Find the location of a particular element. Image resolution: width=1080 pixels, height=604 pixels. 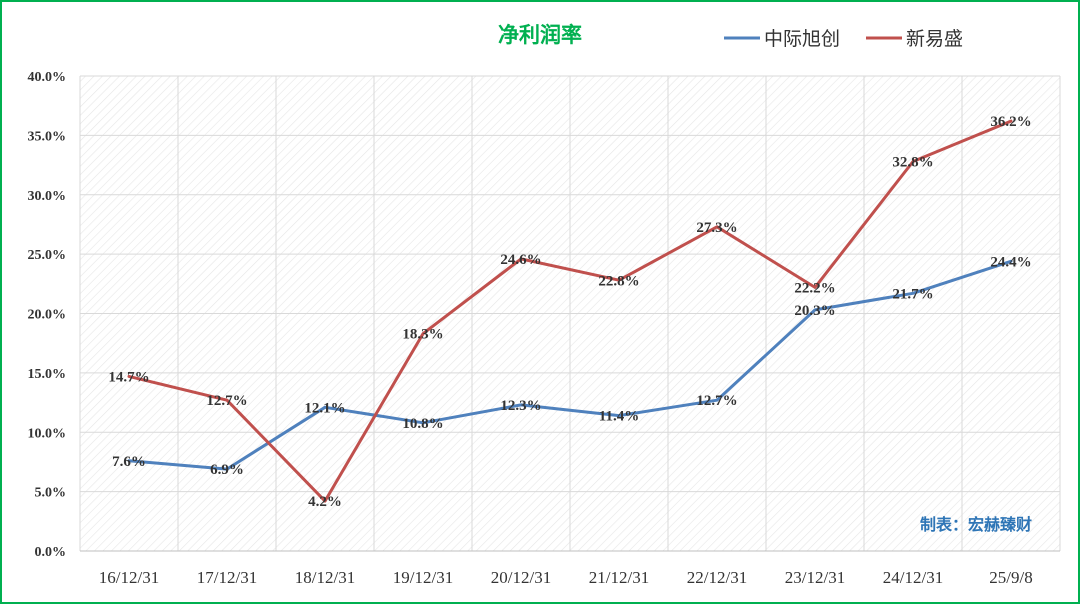

data-label-zhongji: 11.4% is located at coordinates (619, 417).